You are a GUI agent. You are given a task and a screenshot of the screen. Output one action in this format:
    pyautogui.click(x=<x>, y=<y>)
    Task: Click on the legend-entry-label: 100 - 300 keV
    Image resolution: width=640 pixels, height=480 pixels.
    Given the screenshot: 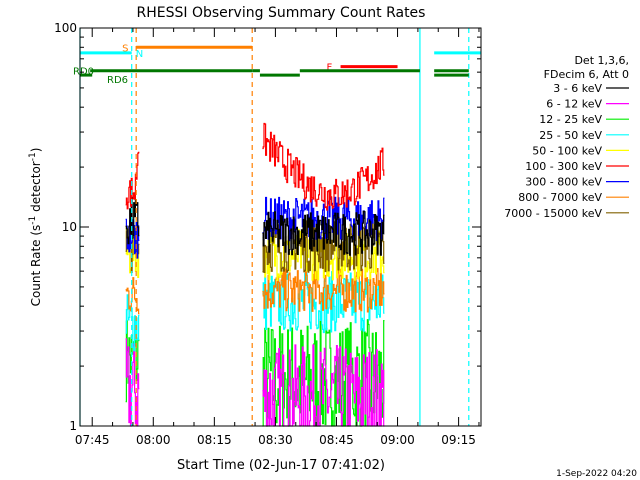 What is the action you would take?
    pyautogui.click(x=563, y=166)
    